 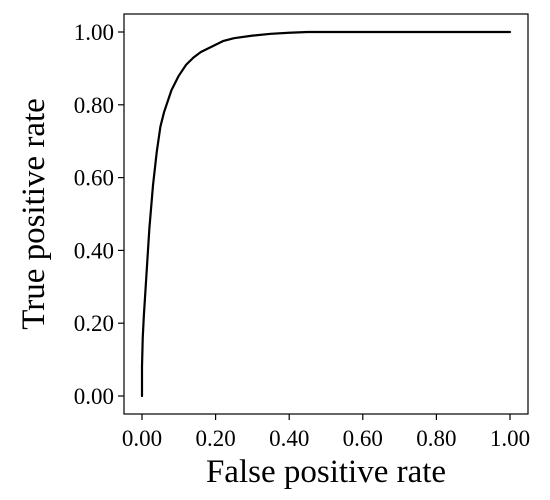 I want to click on y-tick-label: 0.60, so click(x=94, y=178).